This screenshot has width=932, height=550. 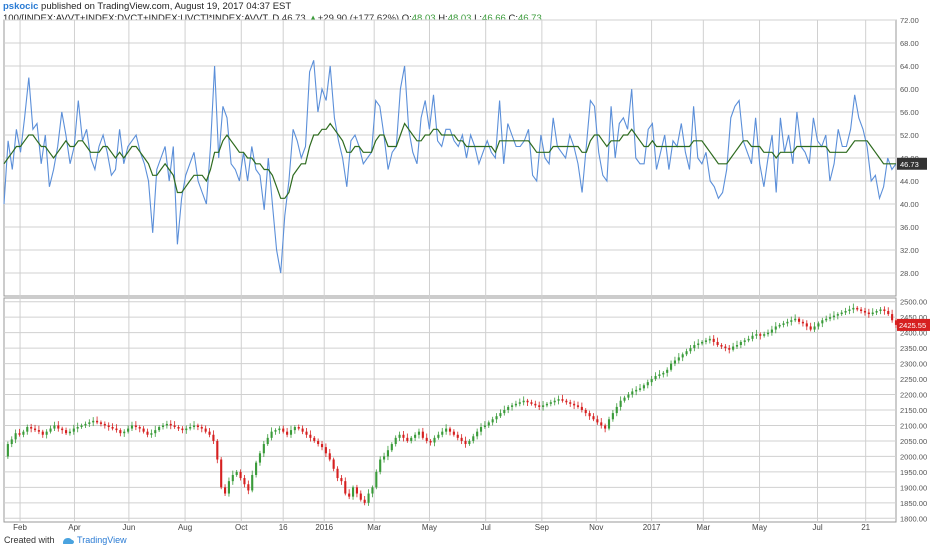 What do you see at coordinates (913, 395) in the screenshot?
I see `y-tick-label: 2200.00` at bounding box center [913, 395].